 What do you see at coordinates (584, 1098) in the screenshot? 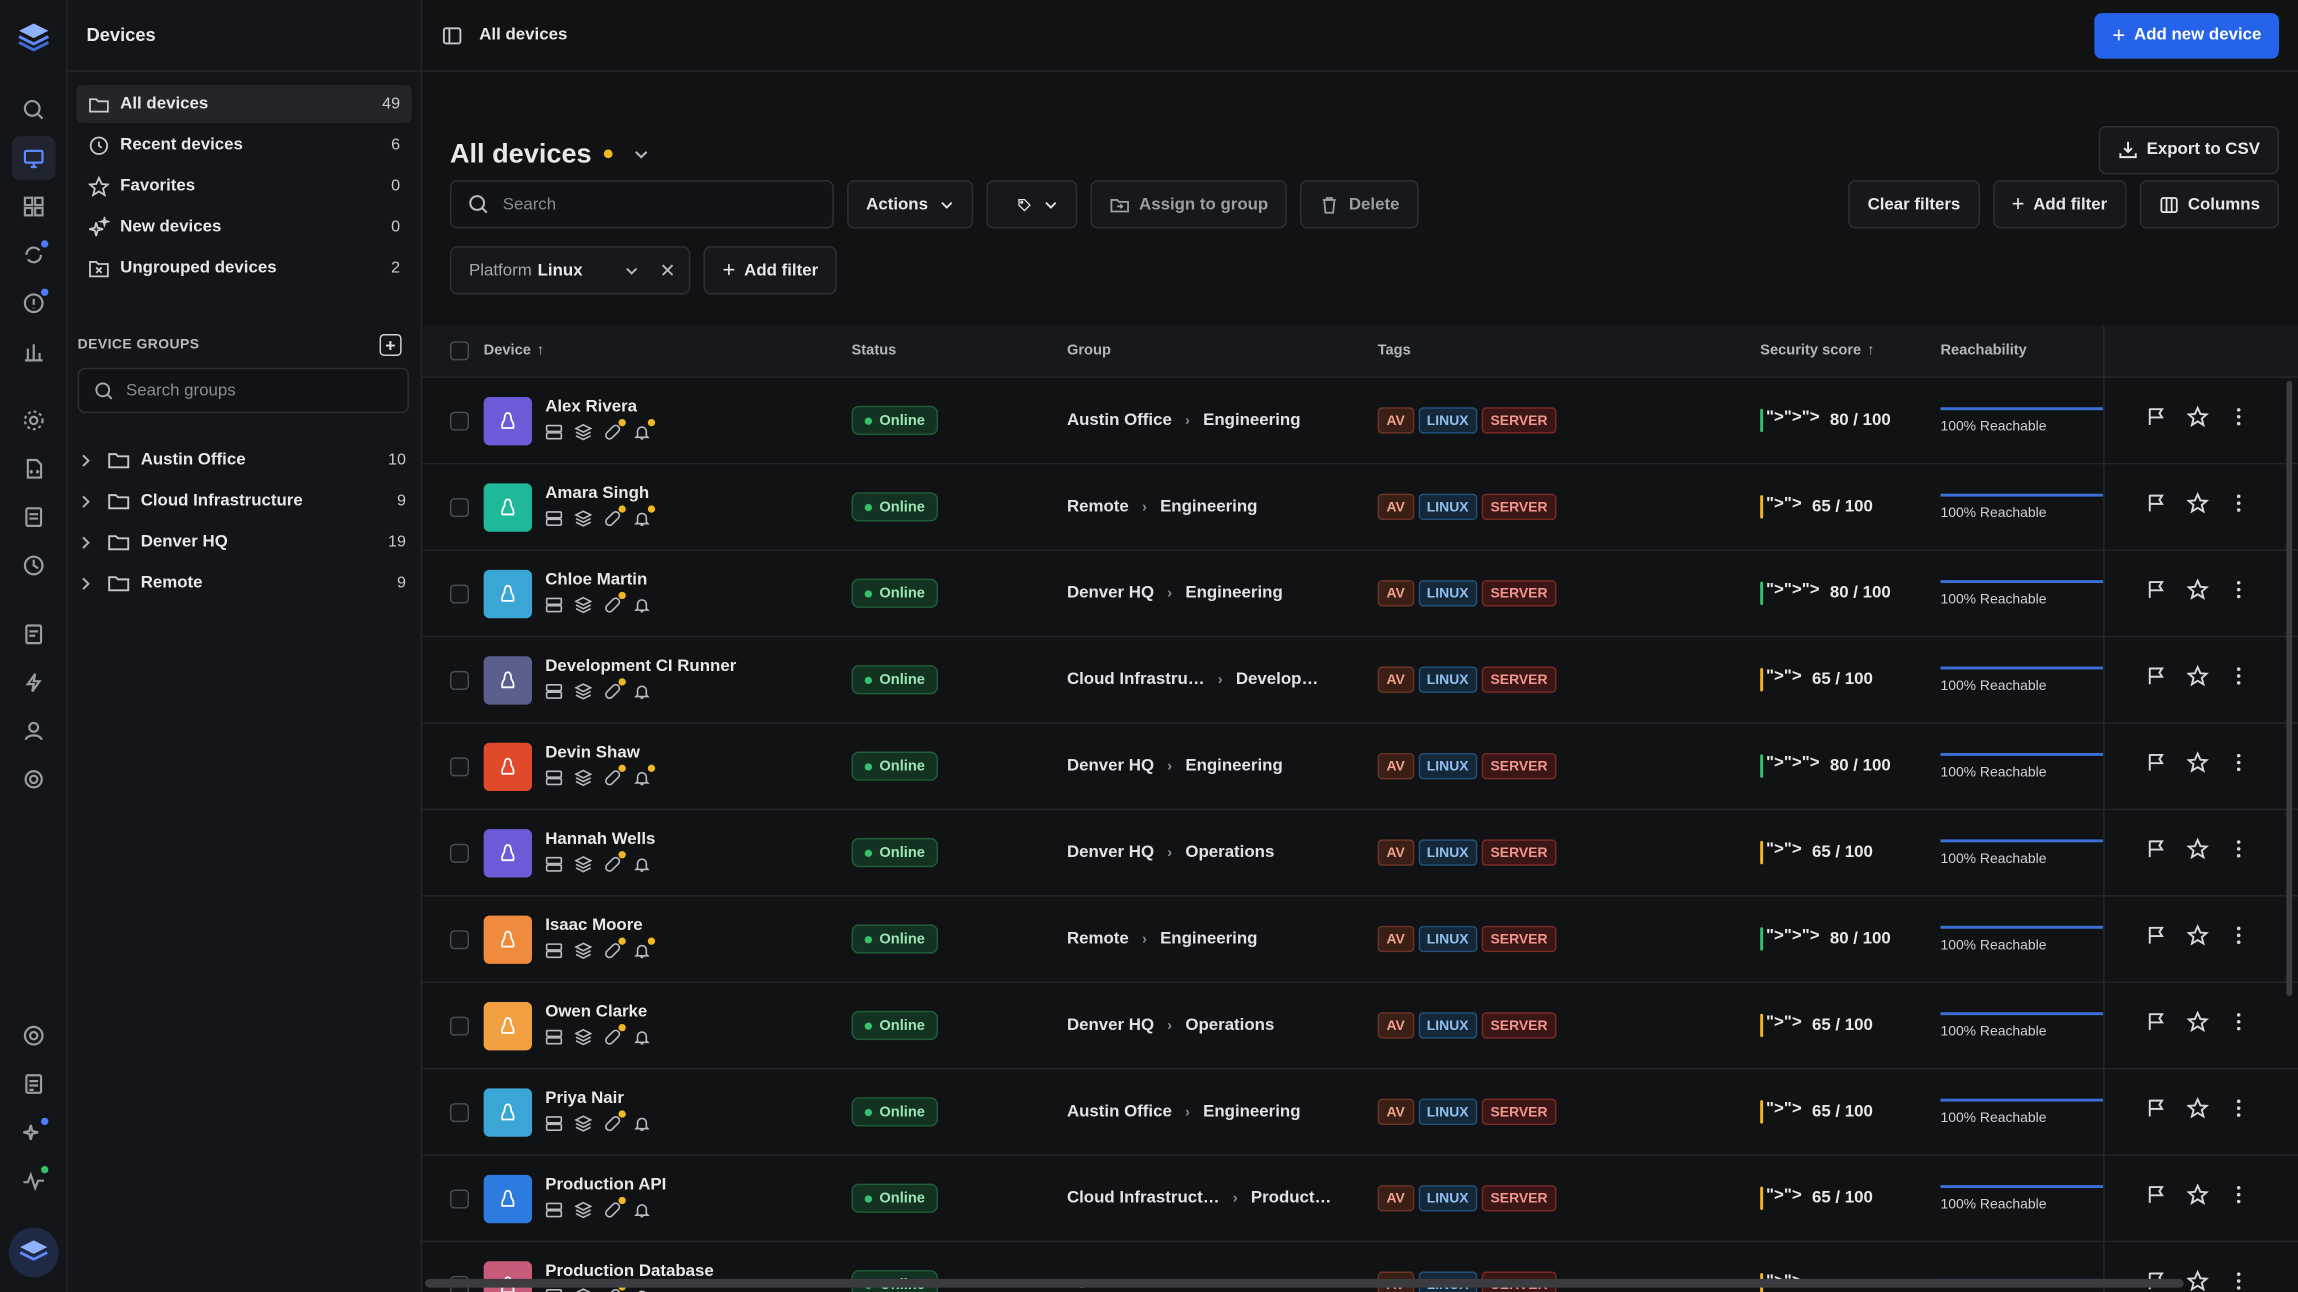
I see `device-name: Priya Nair` at bounding box center [584, 1098].